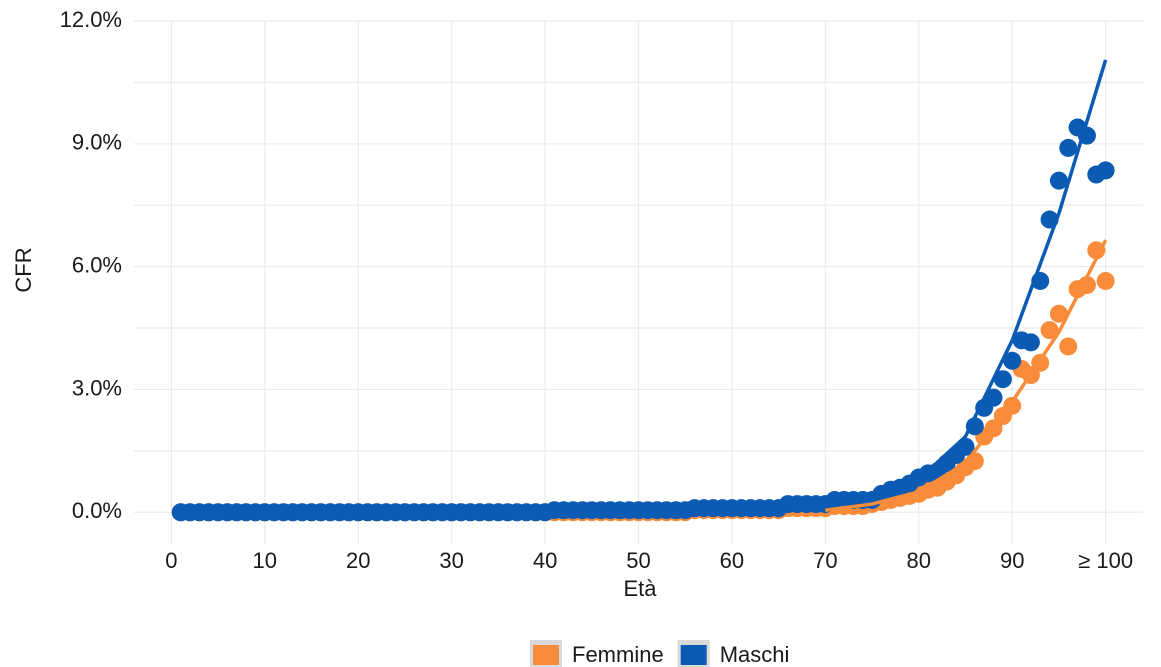 The height and width of the screenshot is (667, 1161). I want to click on x-tick-label: ≥ 100, so click(1105, 560).